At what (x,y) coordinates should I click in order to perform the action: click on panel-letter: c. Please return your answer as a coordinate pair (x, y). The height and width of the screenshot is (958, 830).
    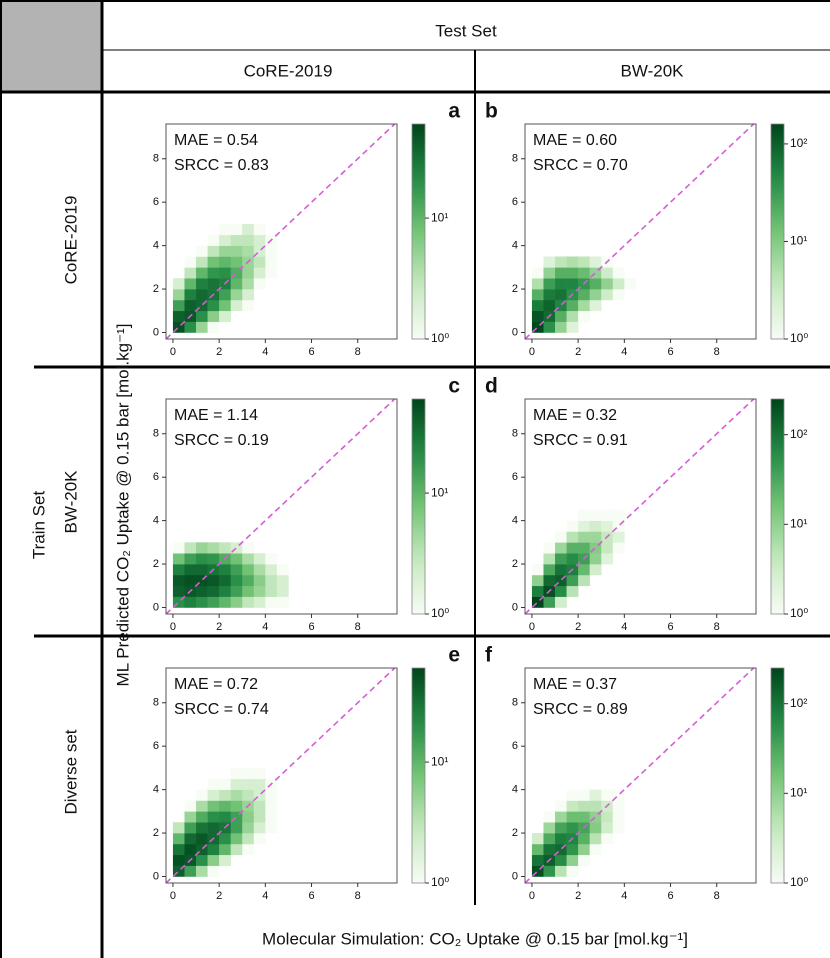
    Looking at the image, I should click on (454, 386).